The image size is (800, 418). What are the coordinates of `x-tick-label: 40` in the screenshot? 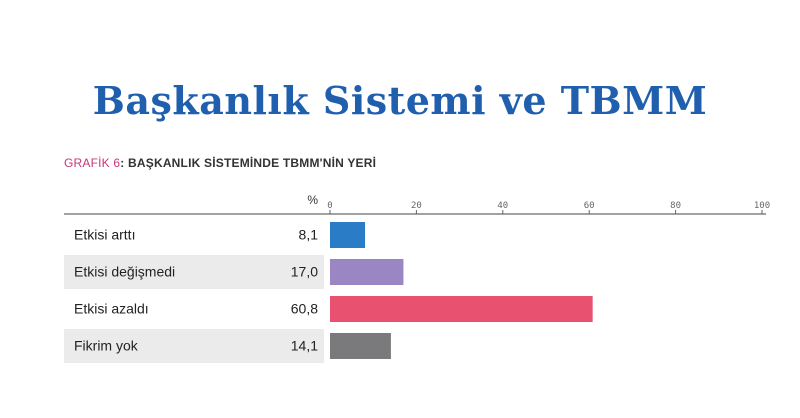 It's located at (502, 206).